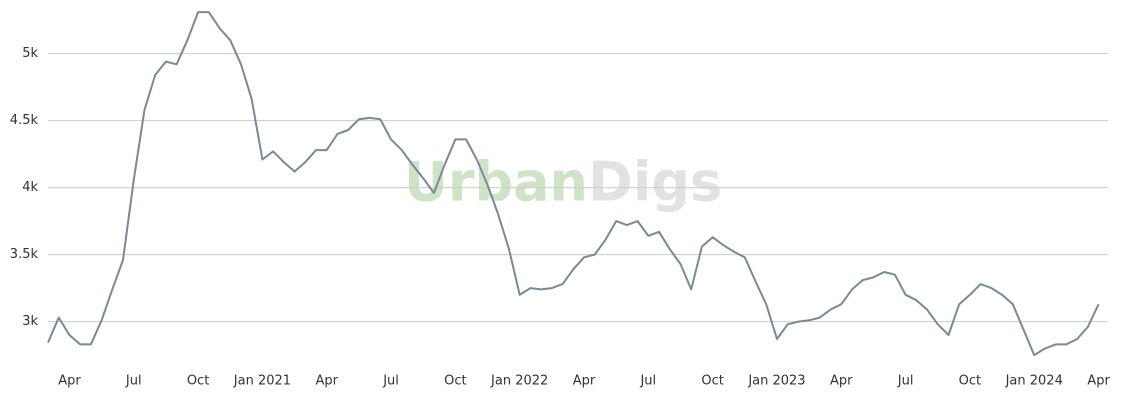 The image size is (1128, 400). I want to click on y-tick-label: 4.5k, so click(24, 120).